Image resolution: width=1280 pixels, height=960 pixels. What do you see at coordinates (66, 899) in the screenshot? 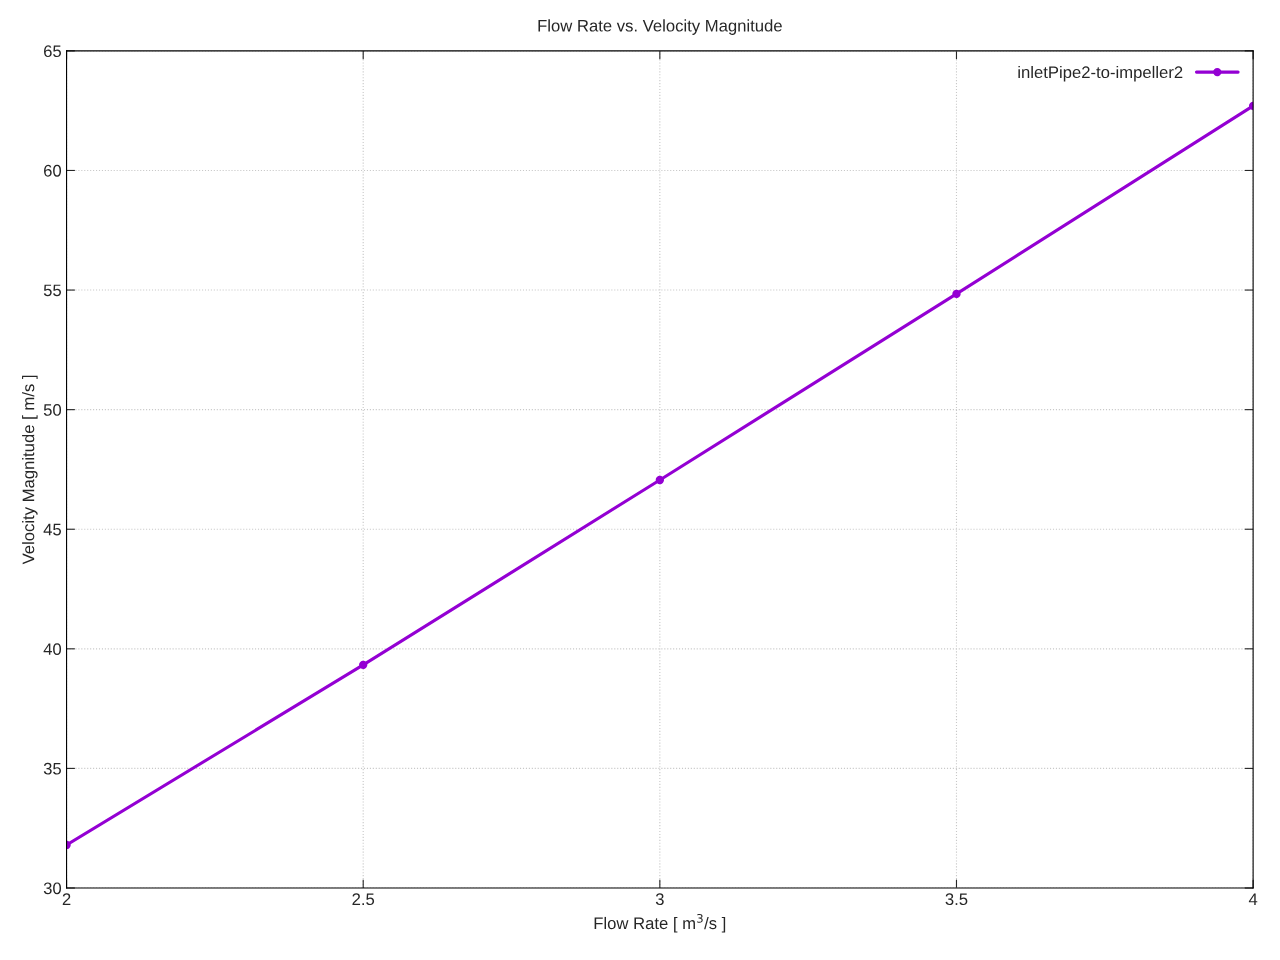
I see `x-tick-label: 2` at bounding box center [66, 899].